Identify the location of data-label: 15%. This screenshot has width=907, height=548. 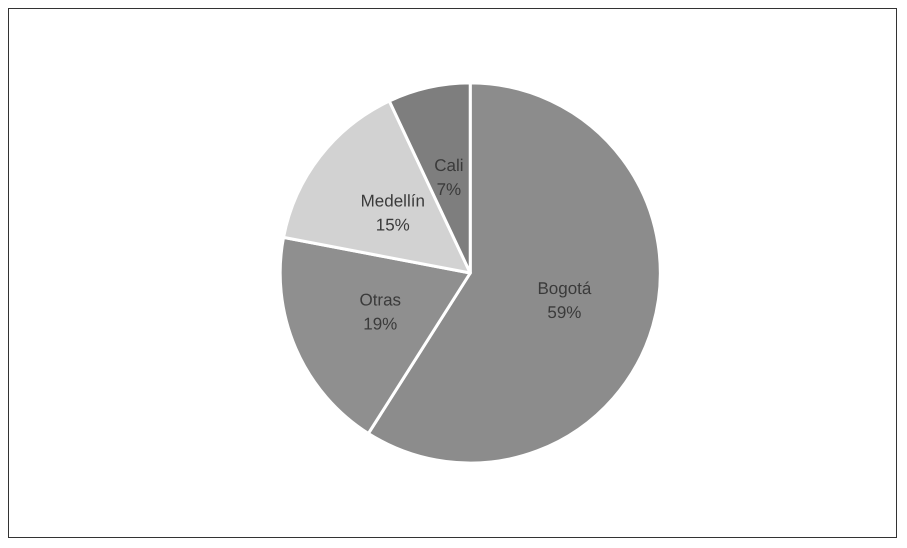
(393, 224).